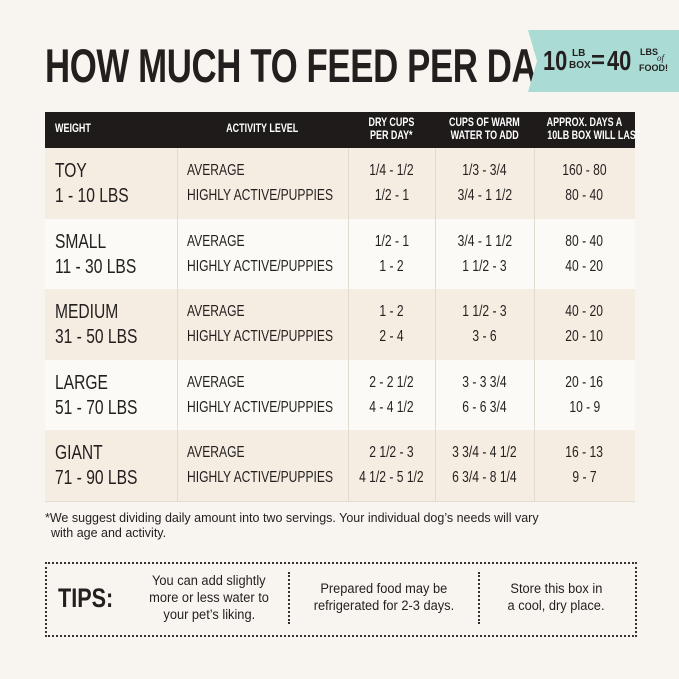 The image size is (679, 679). What do you see at coordinates (81, 241) in the screenshot?
I see `size-label-text: SMALL` at bounding box center [81, 241].